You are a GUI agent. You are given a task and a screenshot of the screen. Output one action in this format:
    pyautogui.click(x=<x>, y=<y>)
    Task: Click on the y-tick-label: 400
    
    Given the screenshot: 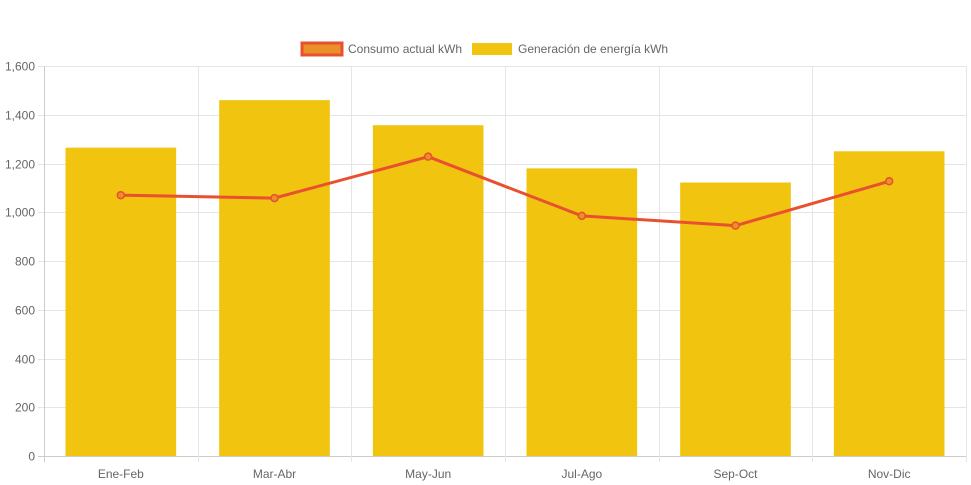 What is the action you would take?
    pyautogui.click(x=25, y=360)
    